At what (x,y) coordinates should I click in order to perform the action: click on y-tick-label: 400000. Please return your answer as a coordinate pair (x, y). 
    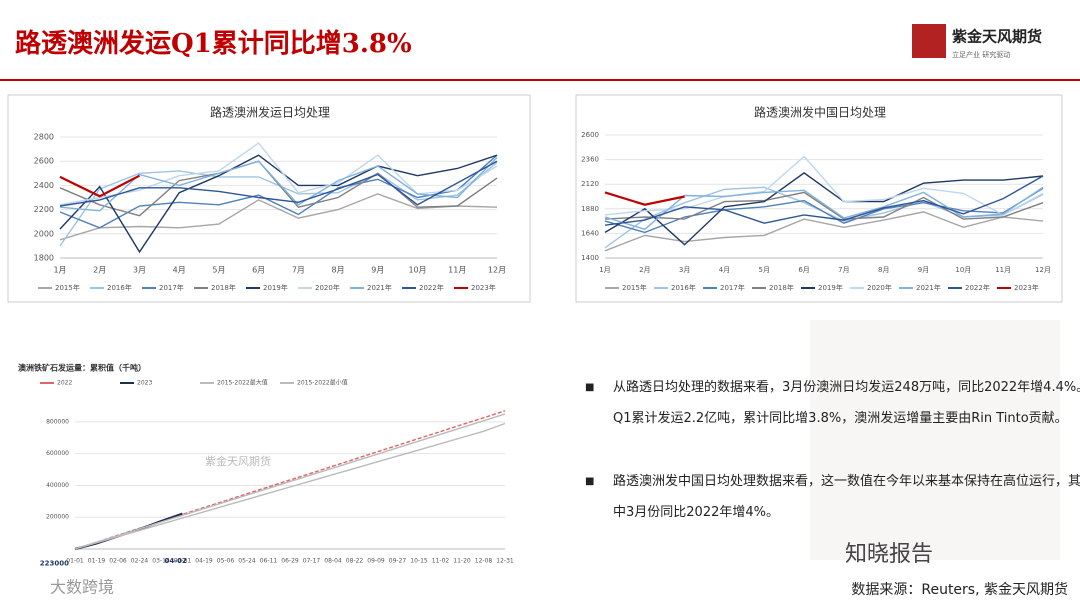
    Looking at the image, I should click on (57, 485).